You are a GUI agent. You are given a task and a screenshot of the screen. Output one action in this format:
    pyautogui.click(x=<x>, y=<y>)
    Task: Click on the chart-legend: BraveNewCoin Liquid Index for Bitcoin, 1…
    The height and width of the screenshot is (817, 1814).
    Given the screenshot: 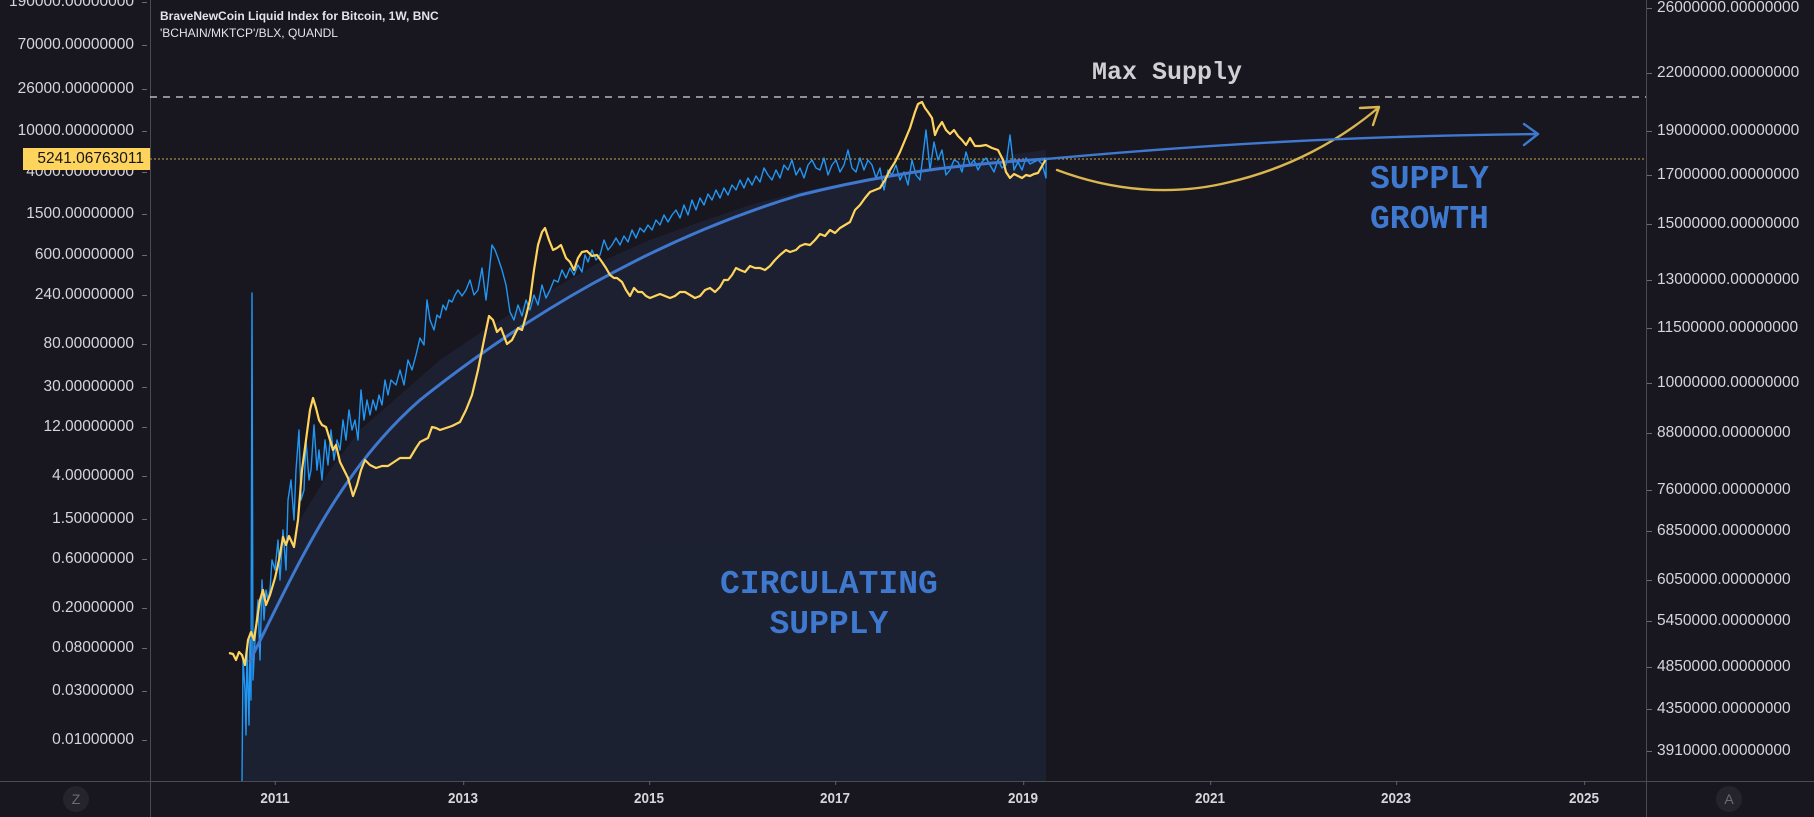 What is the action you would take?
    pyautogui.click(x=299, y=25)
    